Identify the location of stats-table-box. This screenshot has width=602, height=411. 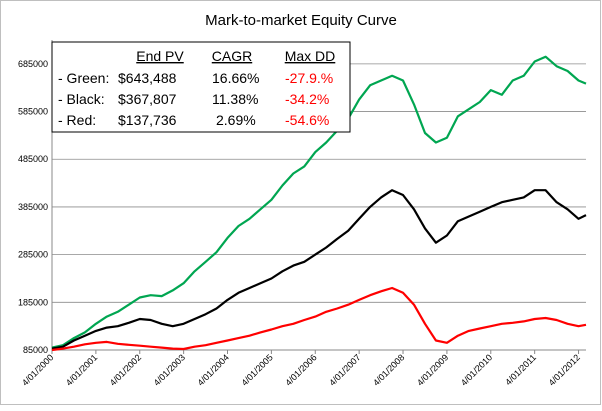
(201, 87).